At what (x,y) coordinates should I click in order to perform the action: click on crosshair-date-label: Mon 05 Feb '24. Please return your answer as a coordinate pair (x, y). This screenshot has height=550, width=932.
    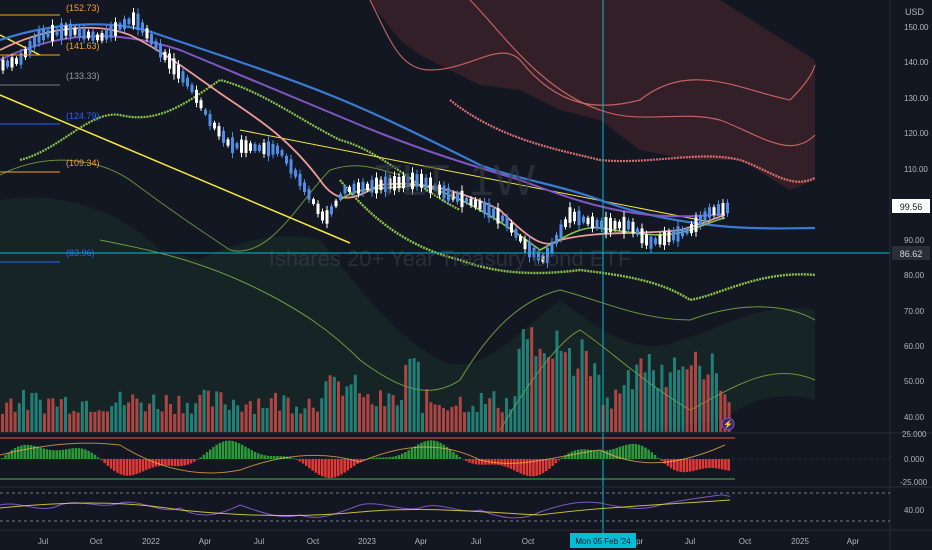
    Looking at the image, I should click on (603, 541).